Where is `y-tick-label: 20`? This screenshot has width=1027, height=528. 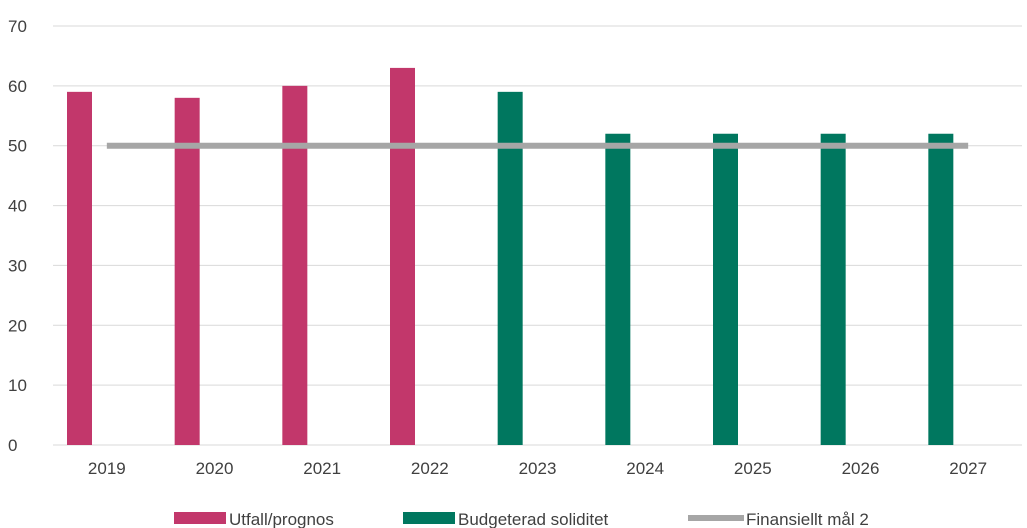 y-tick-label: 20 is located at coordinates (17, 325).